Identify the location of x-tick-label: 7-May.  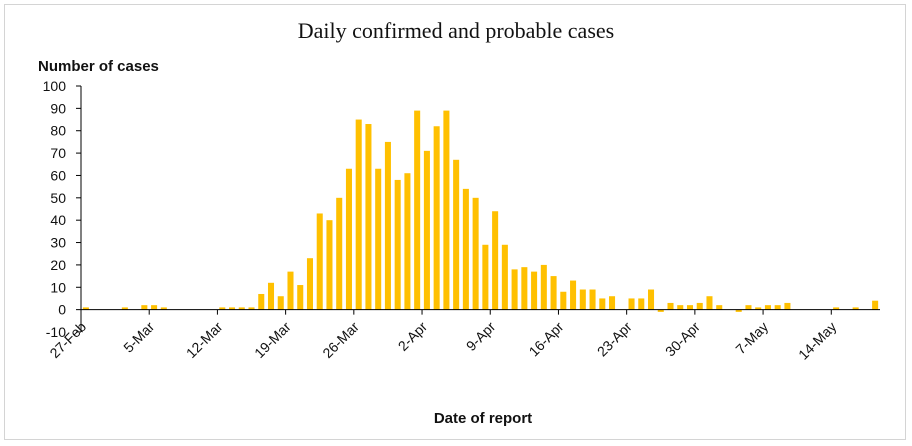
(751, 337).